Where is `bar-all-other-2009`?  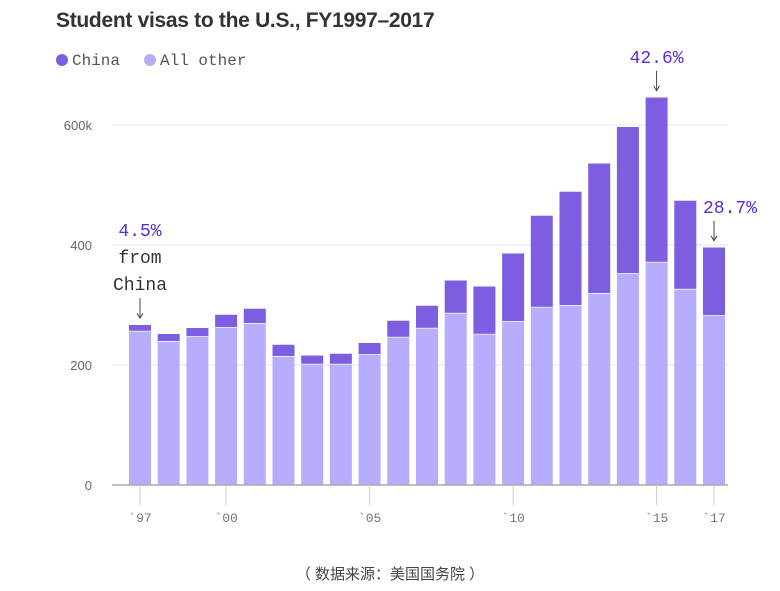
bar-all-other-2009 is located at coordinates (484, 409).